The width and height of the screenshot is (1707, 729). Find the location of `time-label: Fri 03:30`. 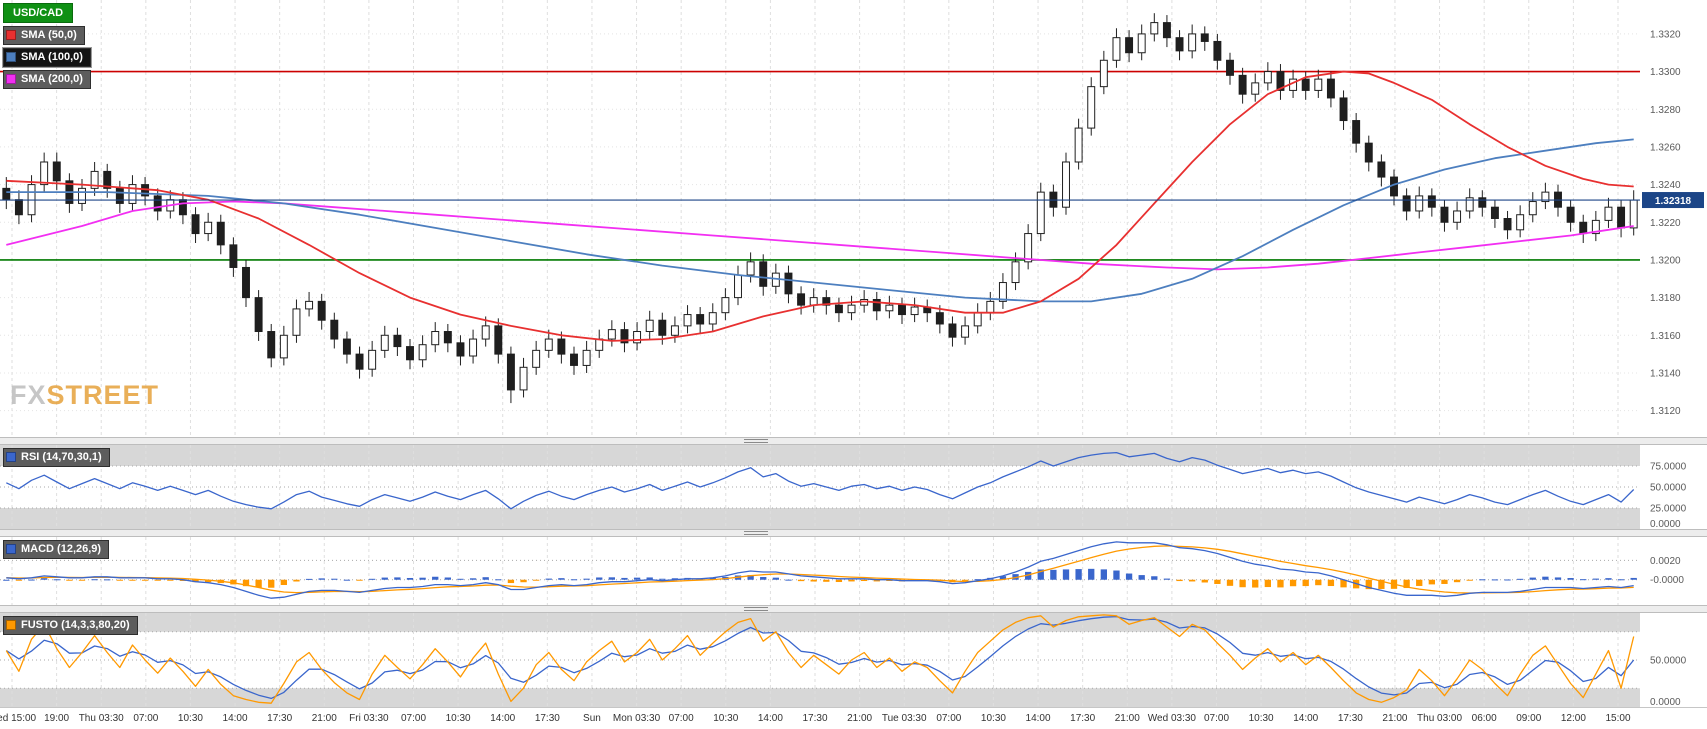

time-label: Fri 03:30 is located at coordinates (369, 718).